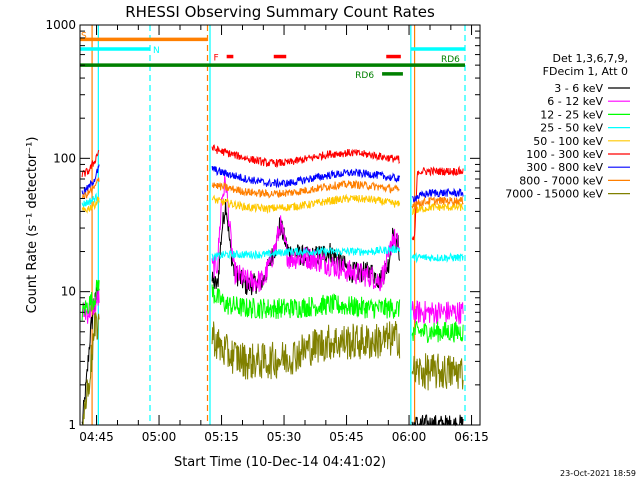 This screenshot has height=484, width=640. What do you see at coordinates (571, 128) in the screenshot?
I see `legend-label-3: 25 - 50 keV` at bounding box center [571, 128].